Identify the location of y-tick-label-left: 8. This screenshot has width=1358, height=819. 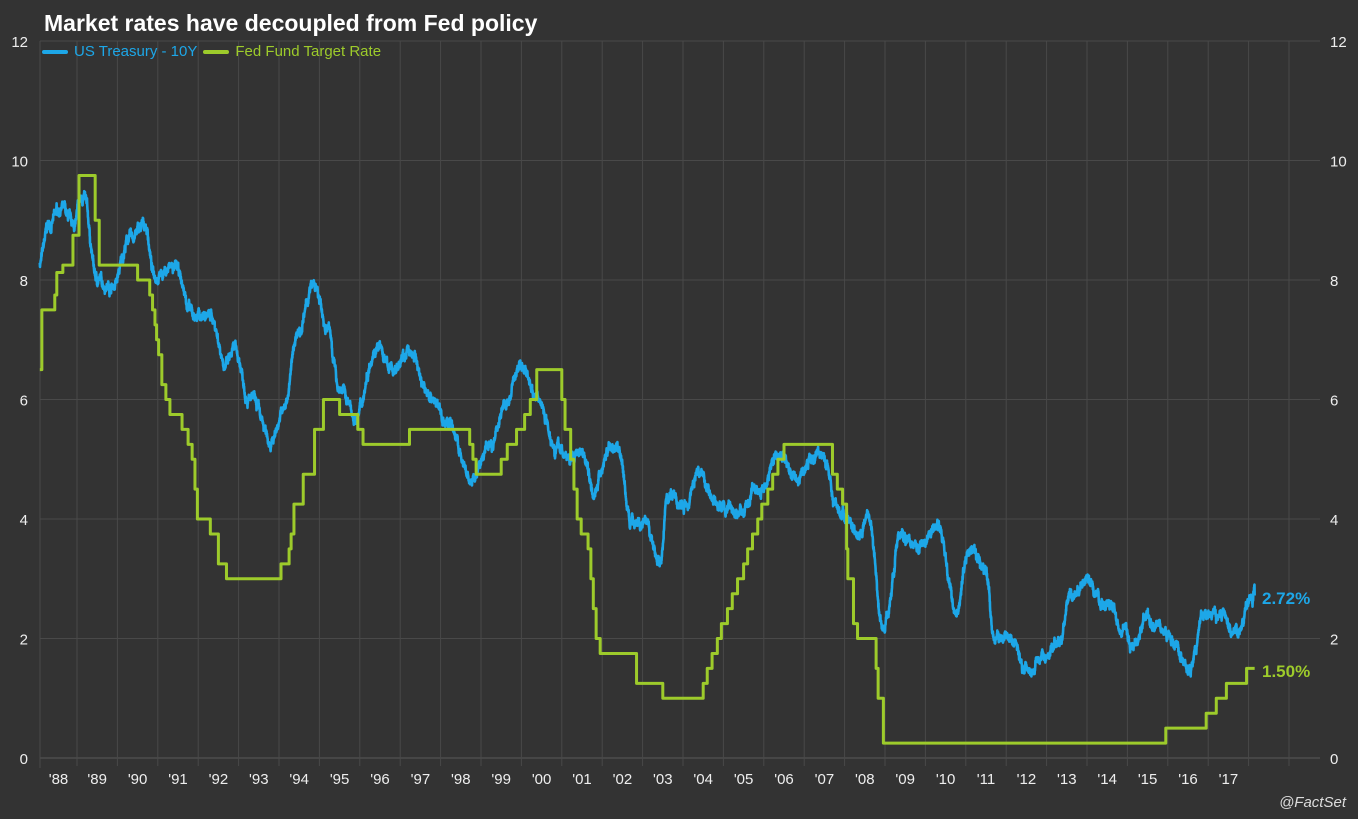
(24, 281).